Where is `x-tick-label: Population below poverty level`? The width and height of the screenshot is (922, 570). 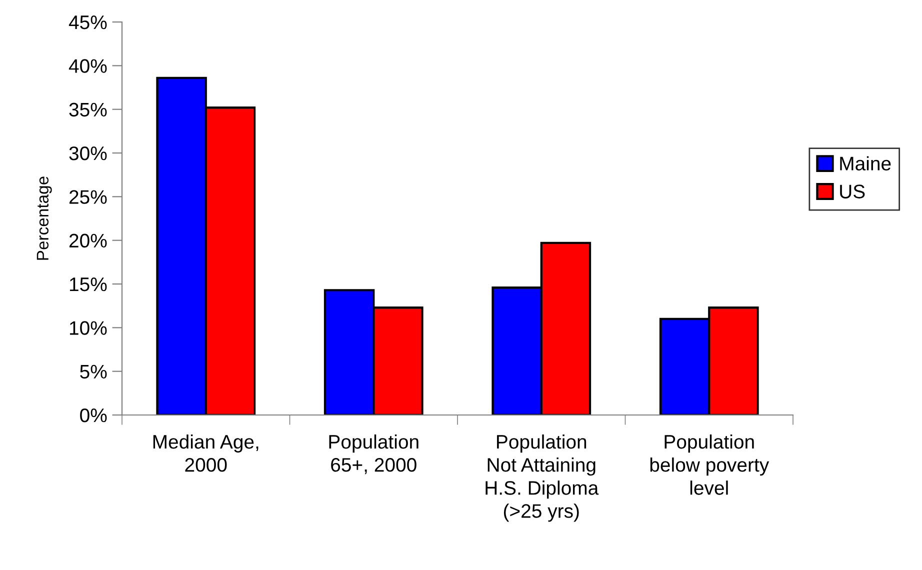
x-tick-label: Population below poverty level is located at coordinates (710, 464).